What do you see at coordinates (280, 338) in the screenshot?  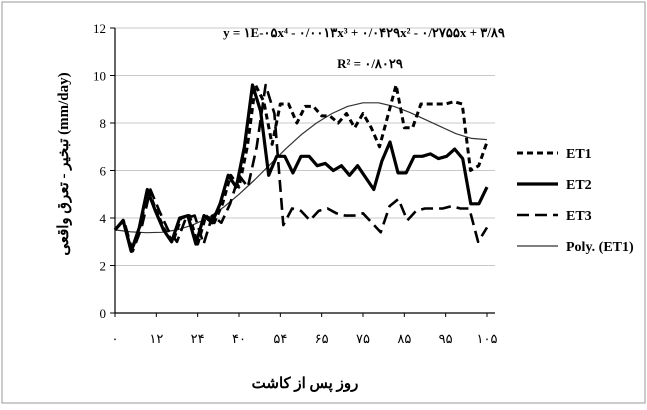 I see `x-tick-label: ۵۴` at bounding box center [280, 338].